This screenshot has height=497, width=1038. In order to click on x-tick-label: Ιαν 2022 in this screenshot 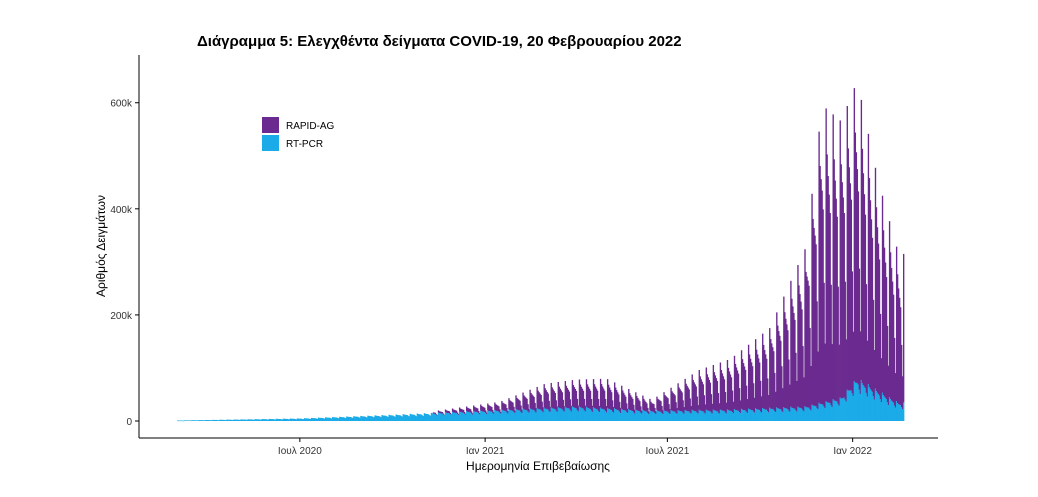, I will do `click(852, 451)`.